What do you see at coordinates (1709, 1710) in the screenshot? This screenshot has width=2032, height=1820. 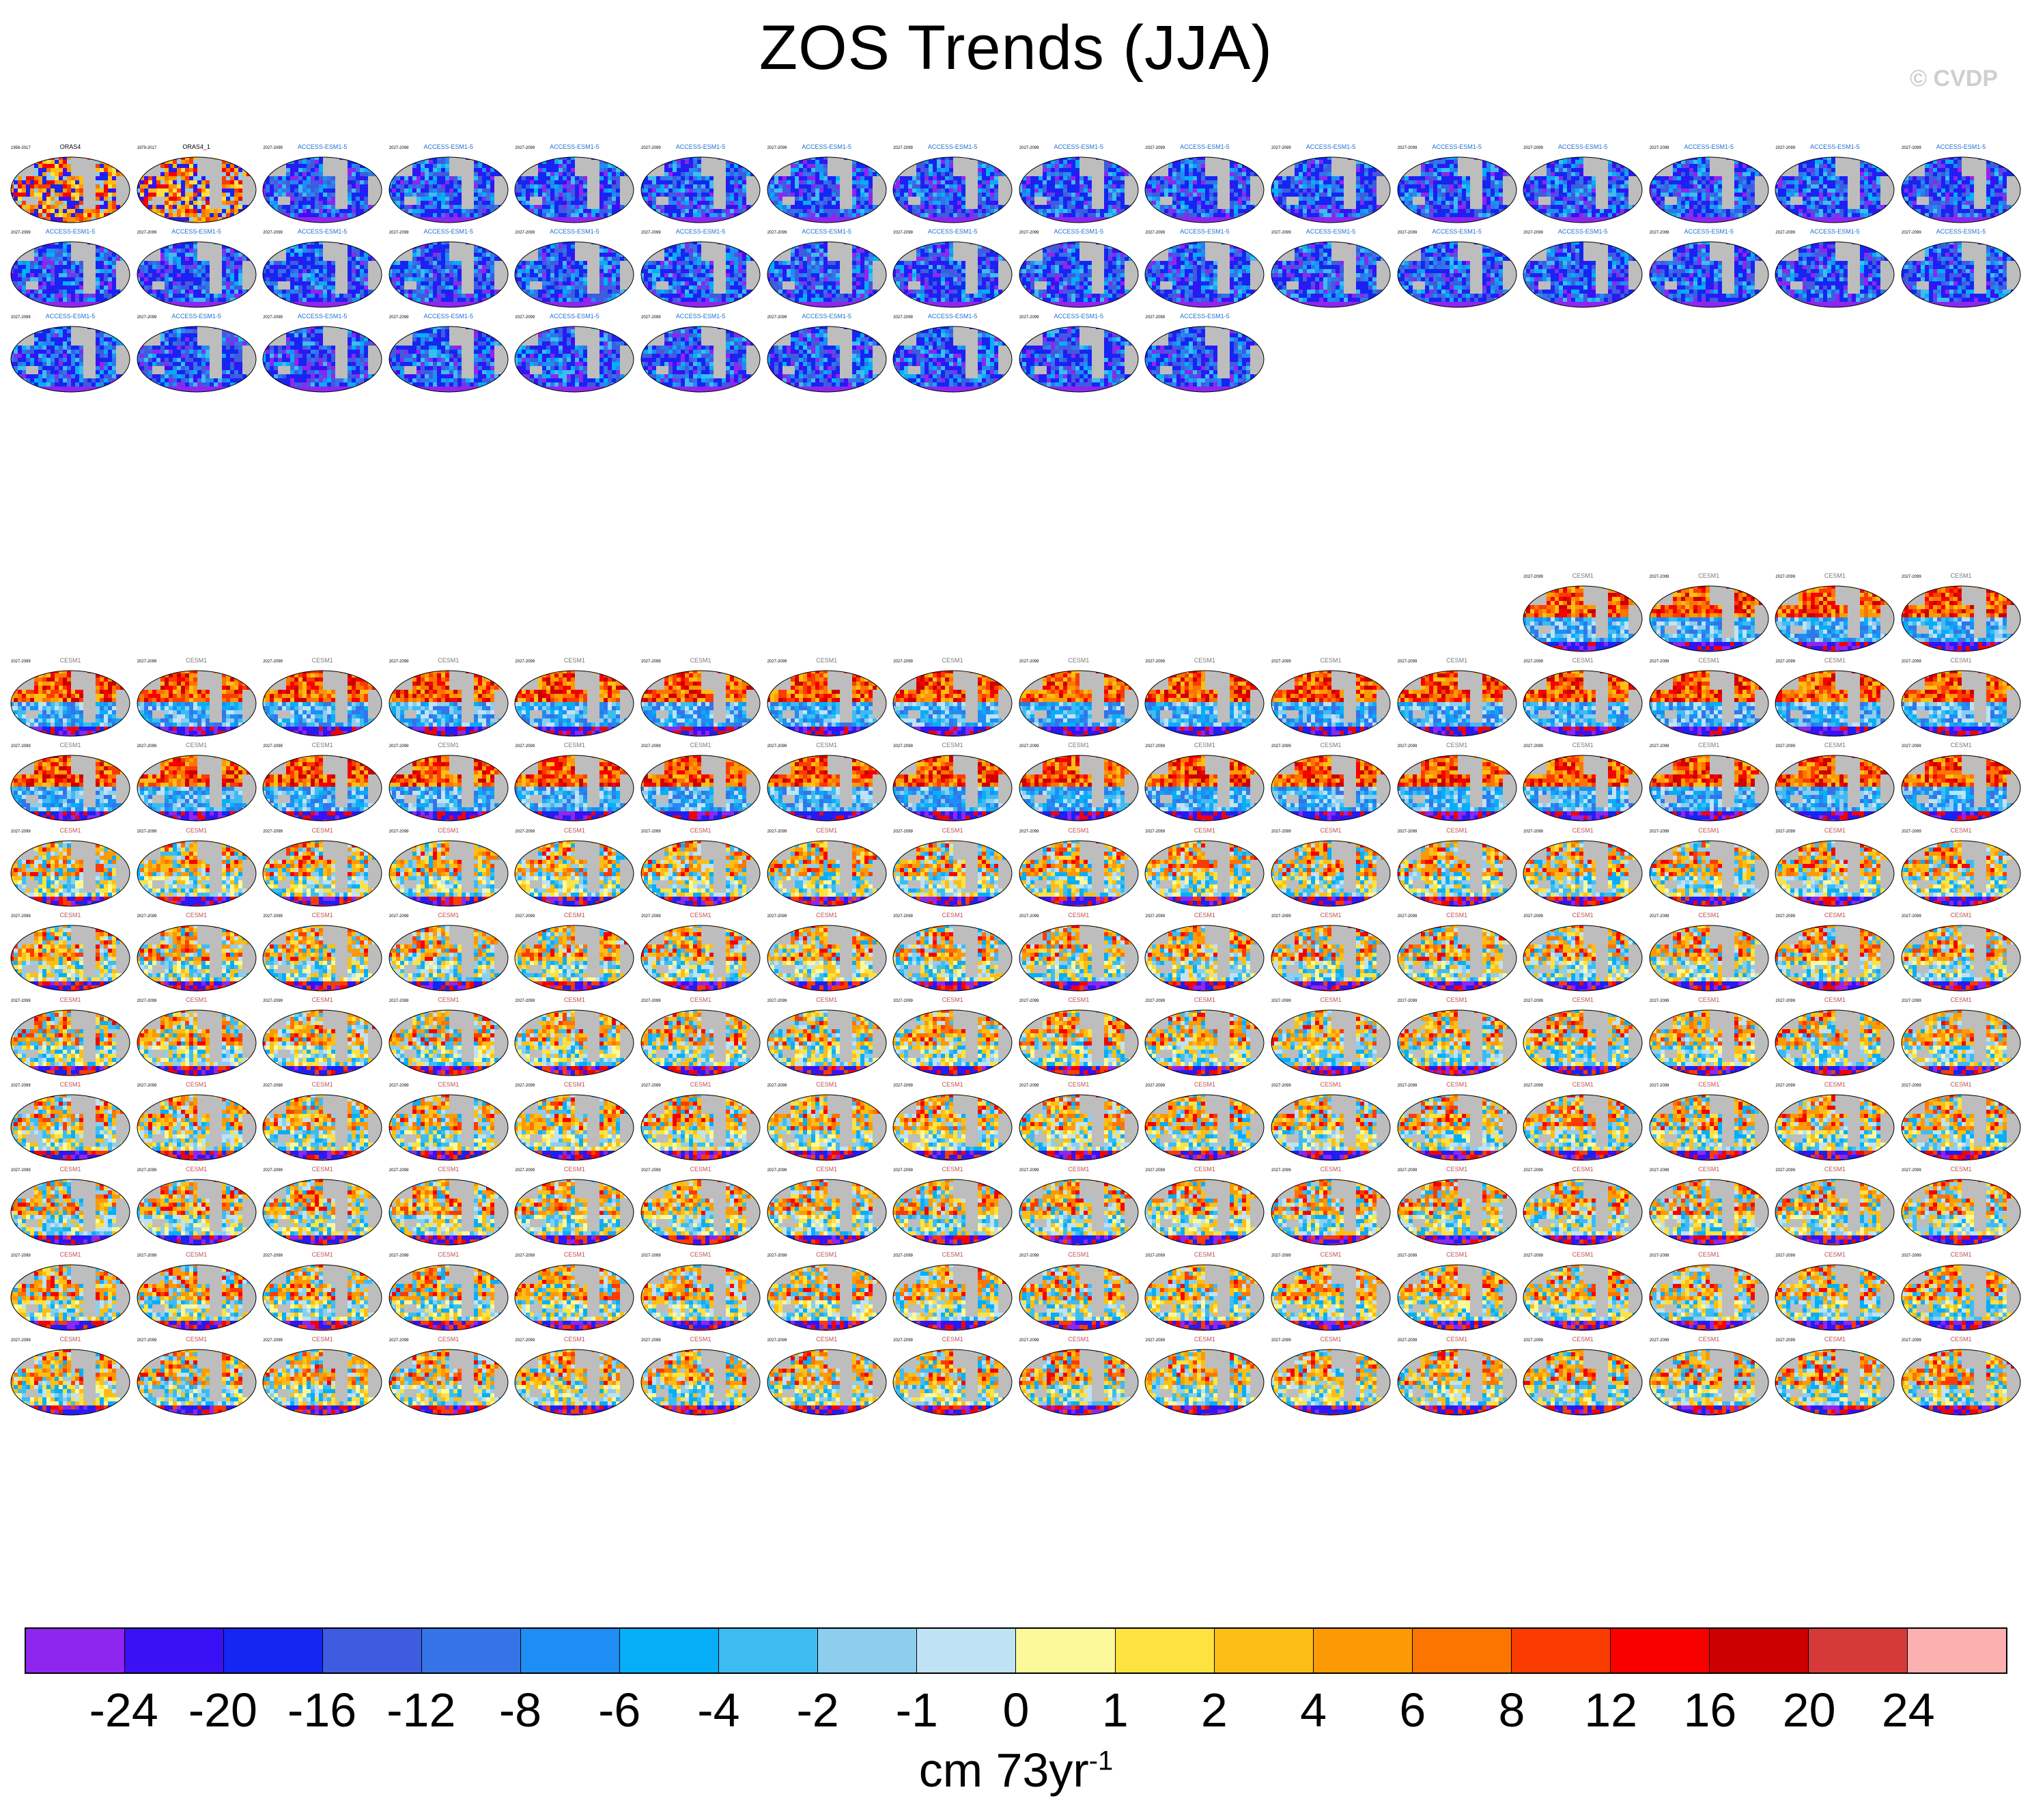 I see `colorbar-tick-label: 16` at bounding box center [1709, 1710].